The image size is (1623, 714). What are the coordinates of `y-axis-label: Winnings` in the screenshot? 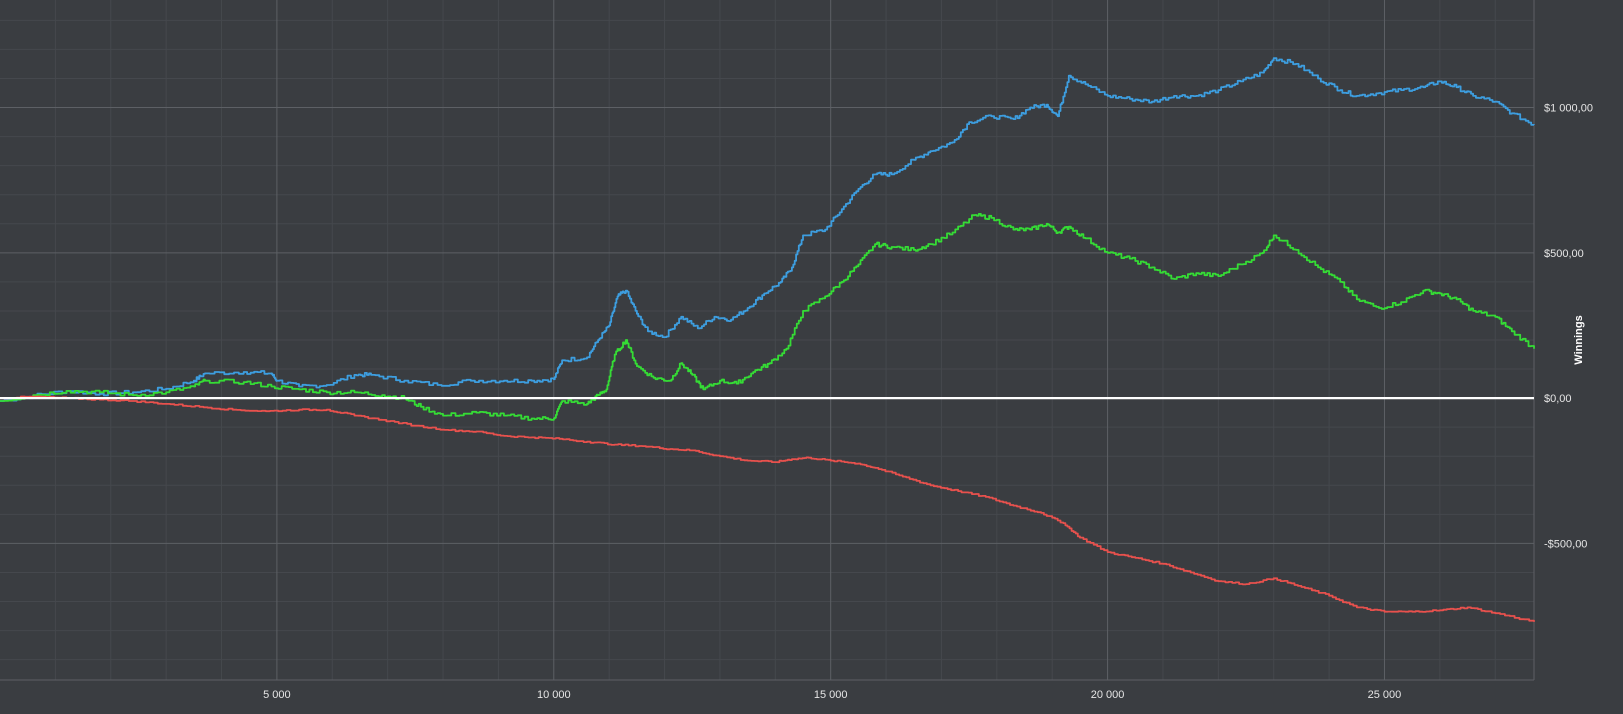 It's located at (1579, 339).